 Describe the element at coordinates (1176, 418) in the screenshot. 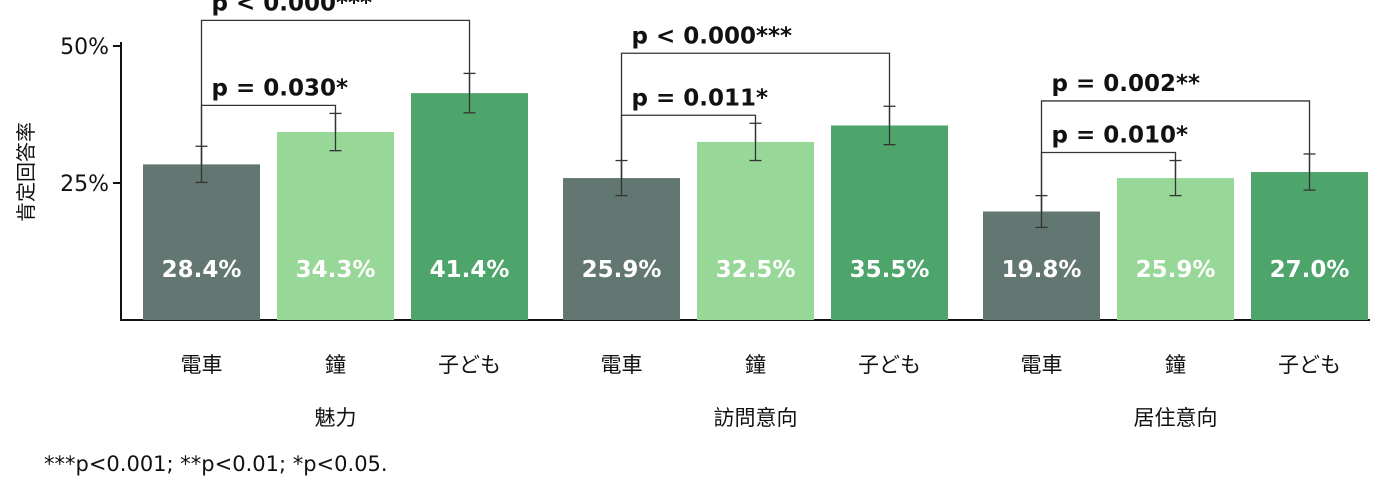

I see `group-label: 居住意向` at that location.